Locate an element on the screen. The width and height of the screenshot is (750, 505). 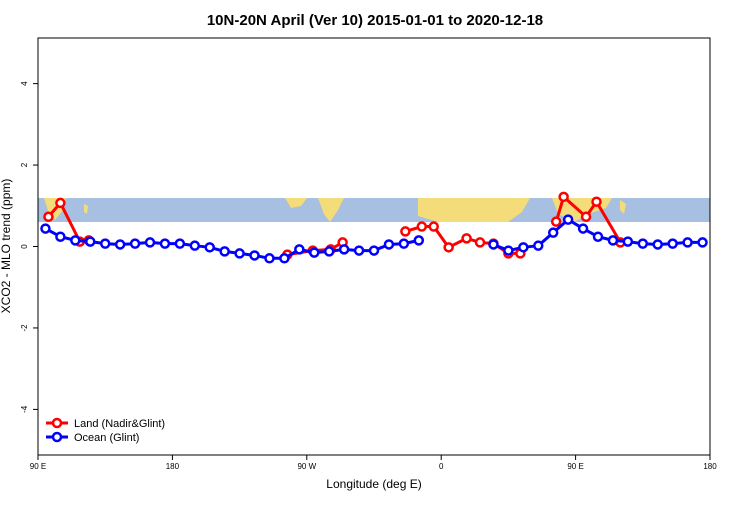
map-band is located at coordinates (374, 210).